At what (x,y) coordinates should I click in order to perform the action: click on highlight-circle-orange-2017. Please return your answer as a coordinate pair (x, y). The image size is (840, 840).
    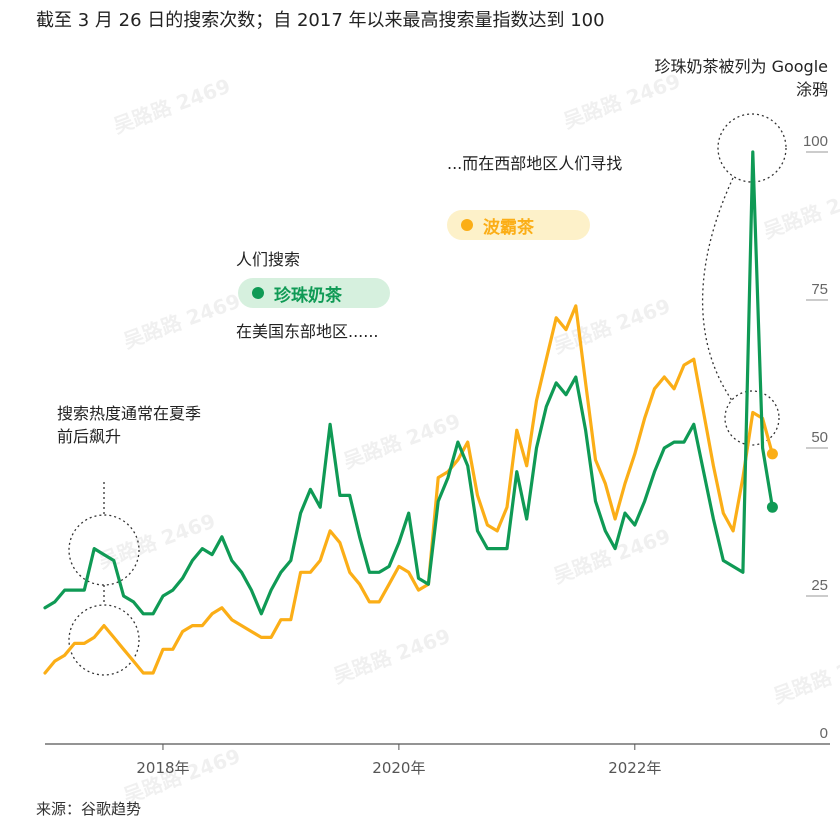
    Looking at the image, I should click on (104, 640).